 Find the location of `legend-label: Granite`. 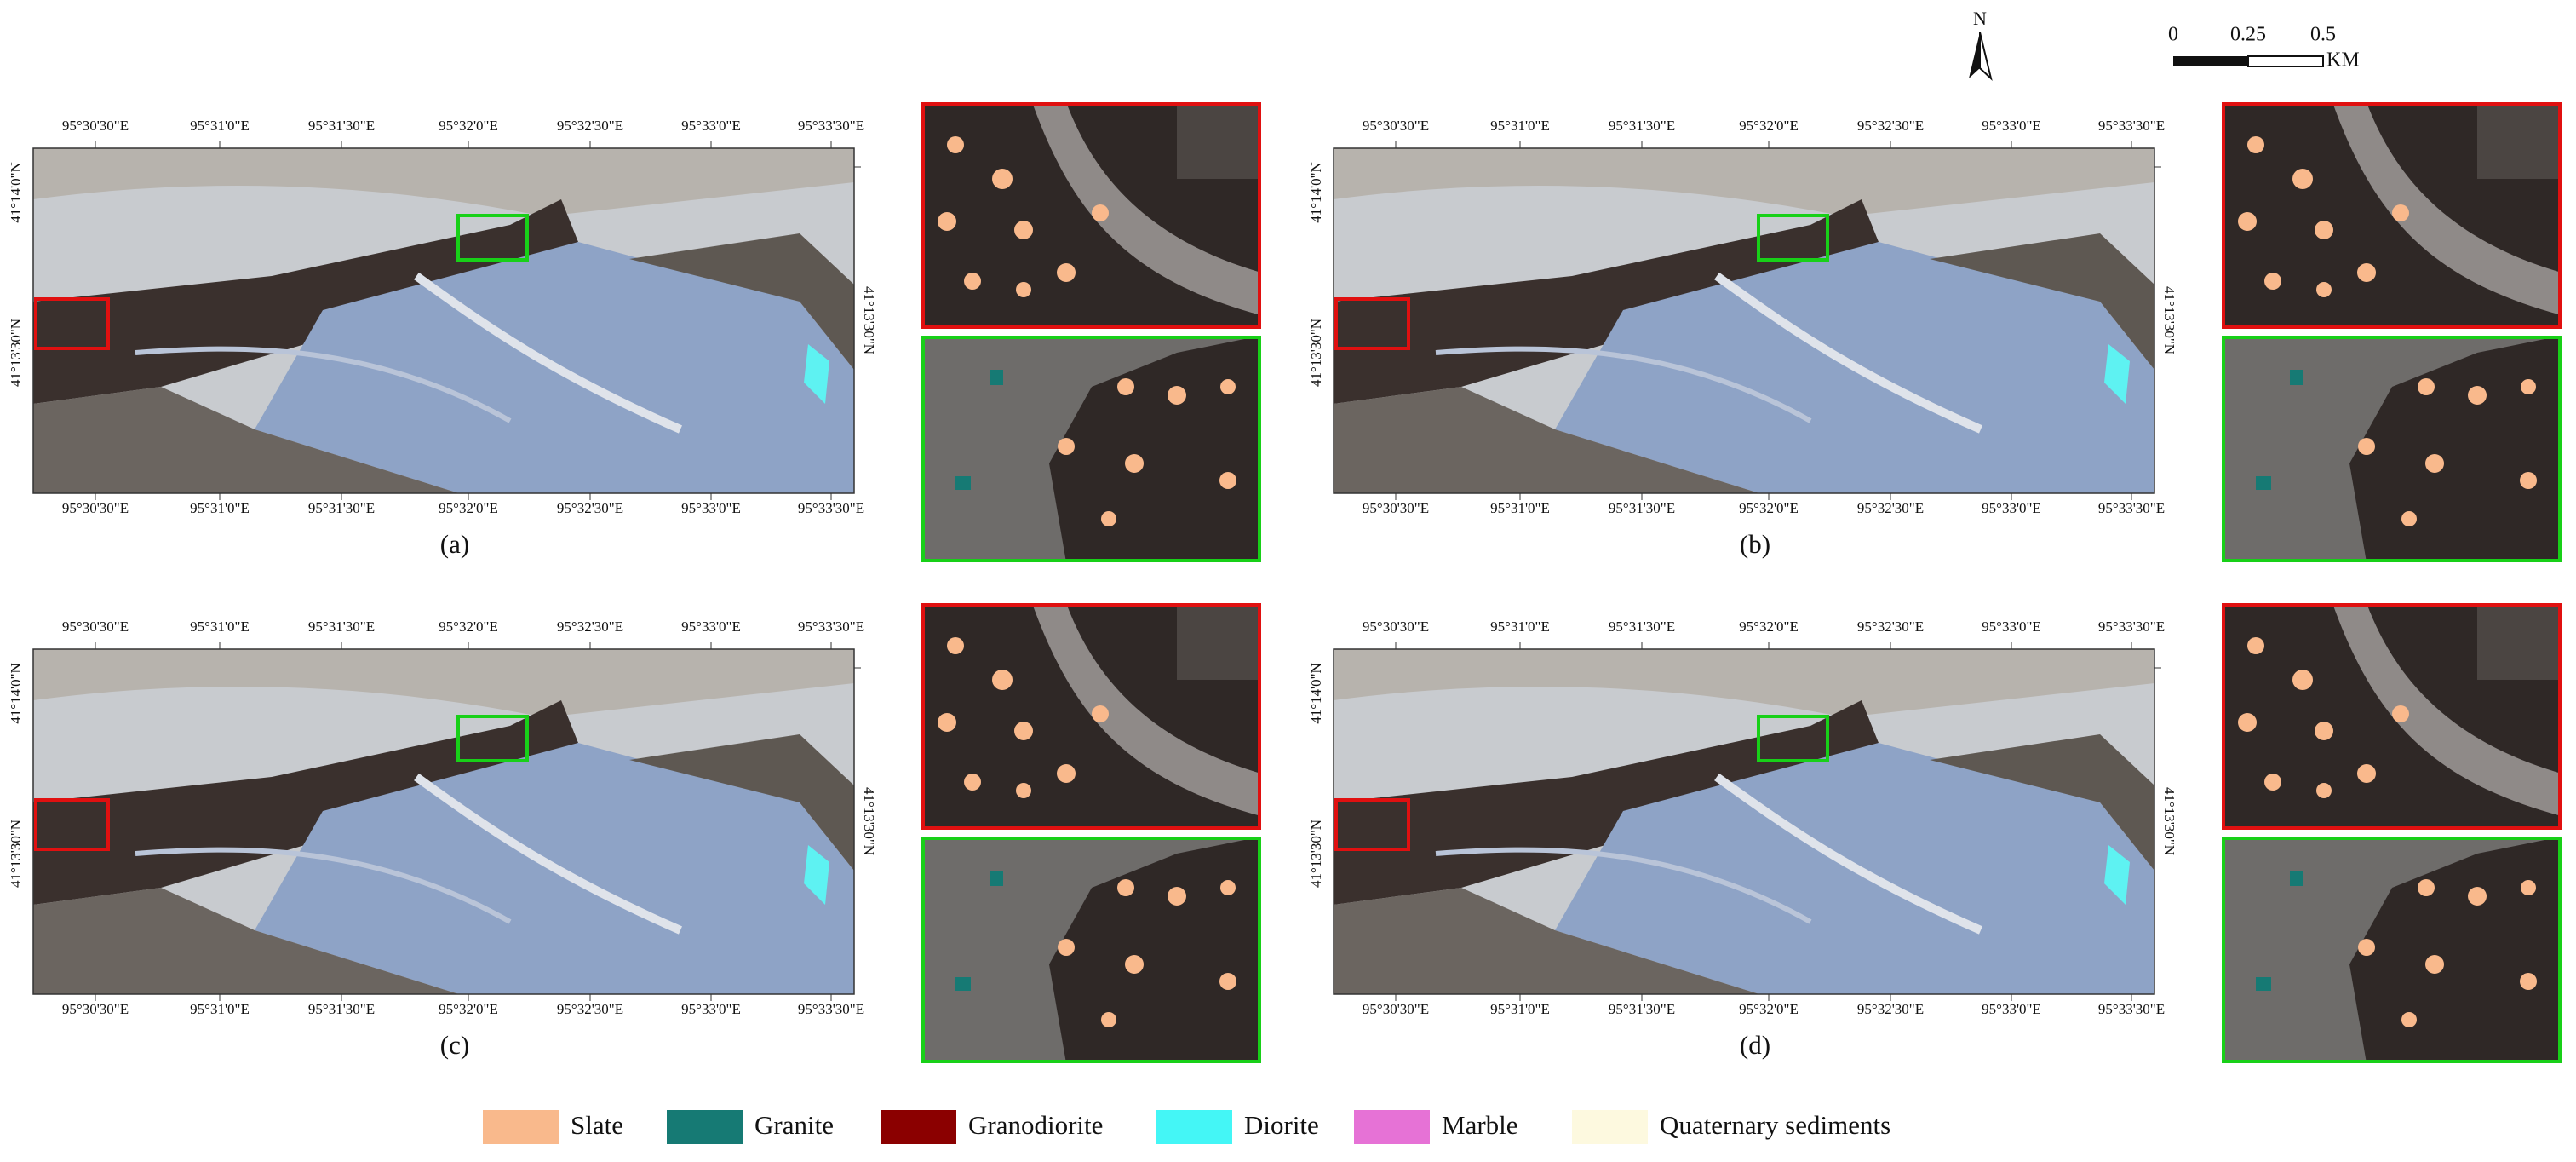

legend-label: Granite is located at coordinates (794, 1125).